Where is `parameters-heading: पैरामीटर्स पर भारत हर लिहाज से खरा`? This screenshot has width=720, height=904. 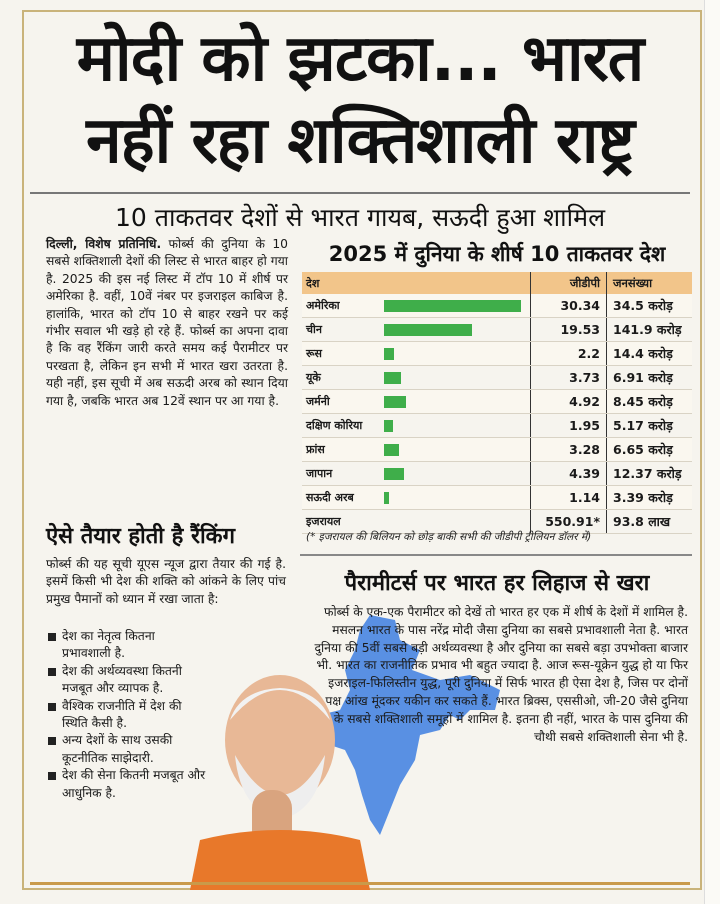 parameters-heading: पैरामीटर्स पर भारत हर लिहाज से खरा is located at coordinates (497, 583).